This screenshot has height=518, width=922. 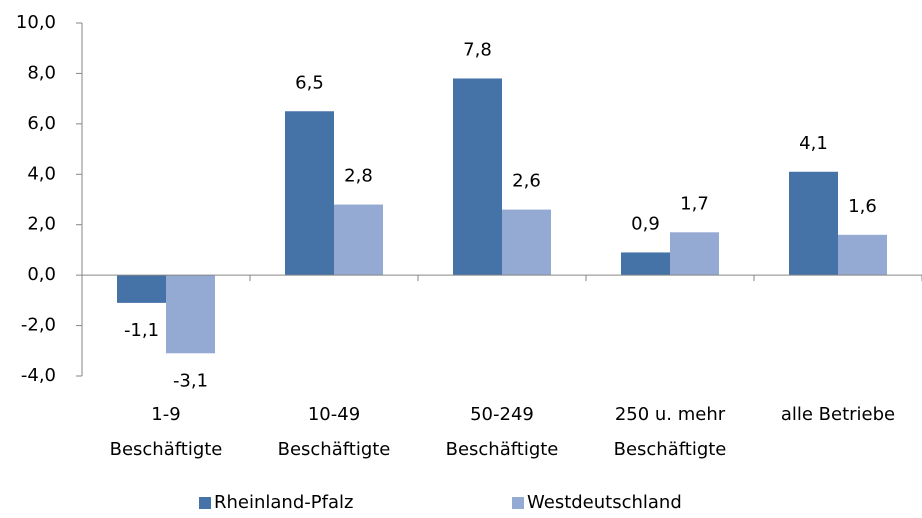 I want to click on x-tick-label: 50-249 Beschäftigte, so click(x=502, y=432).